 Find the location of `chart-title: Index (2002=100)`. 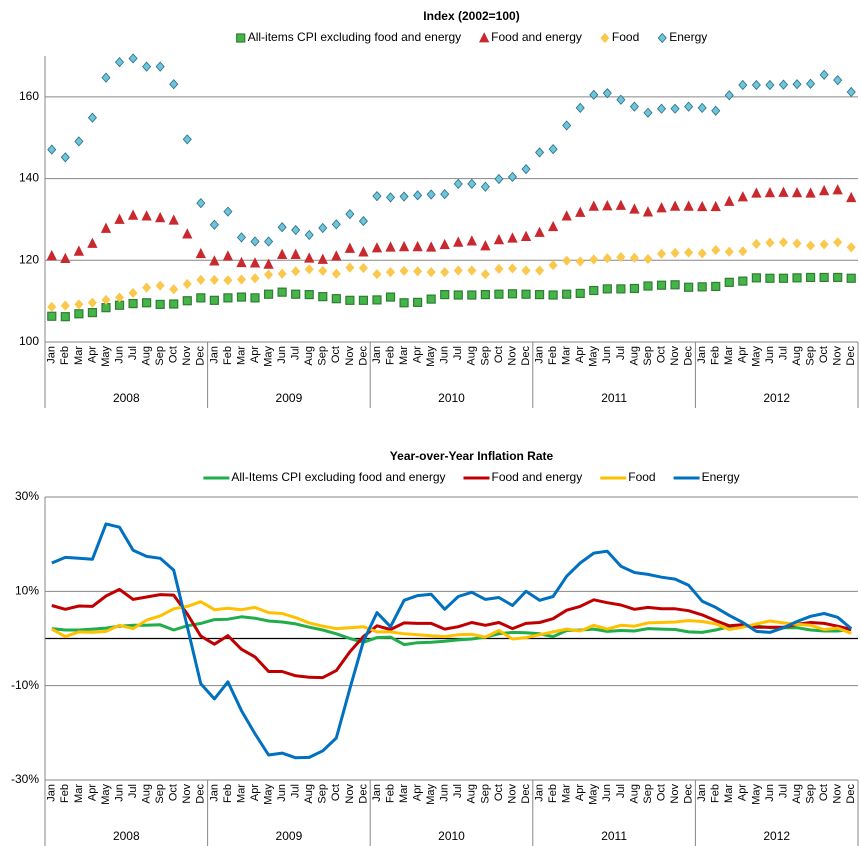

chart-title: Index (2002=100) is located at coordinates (471, 16).